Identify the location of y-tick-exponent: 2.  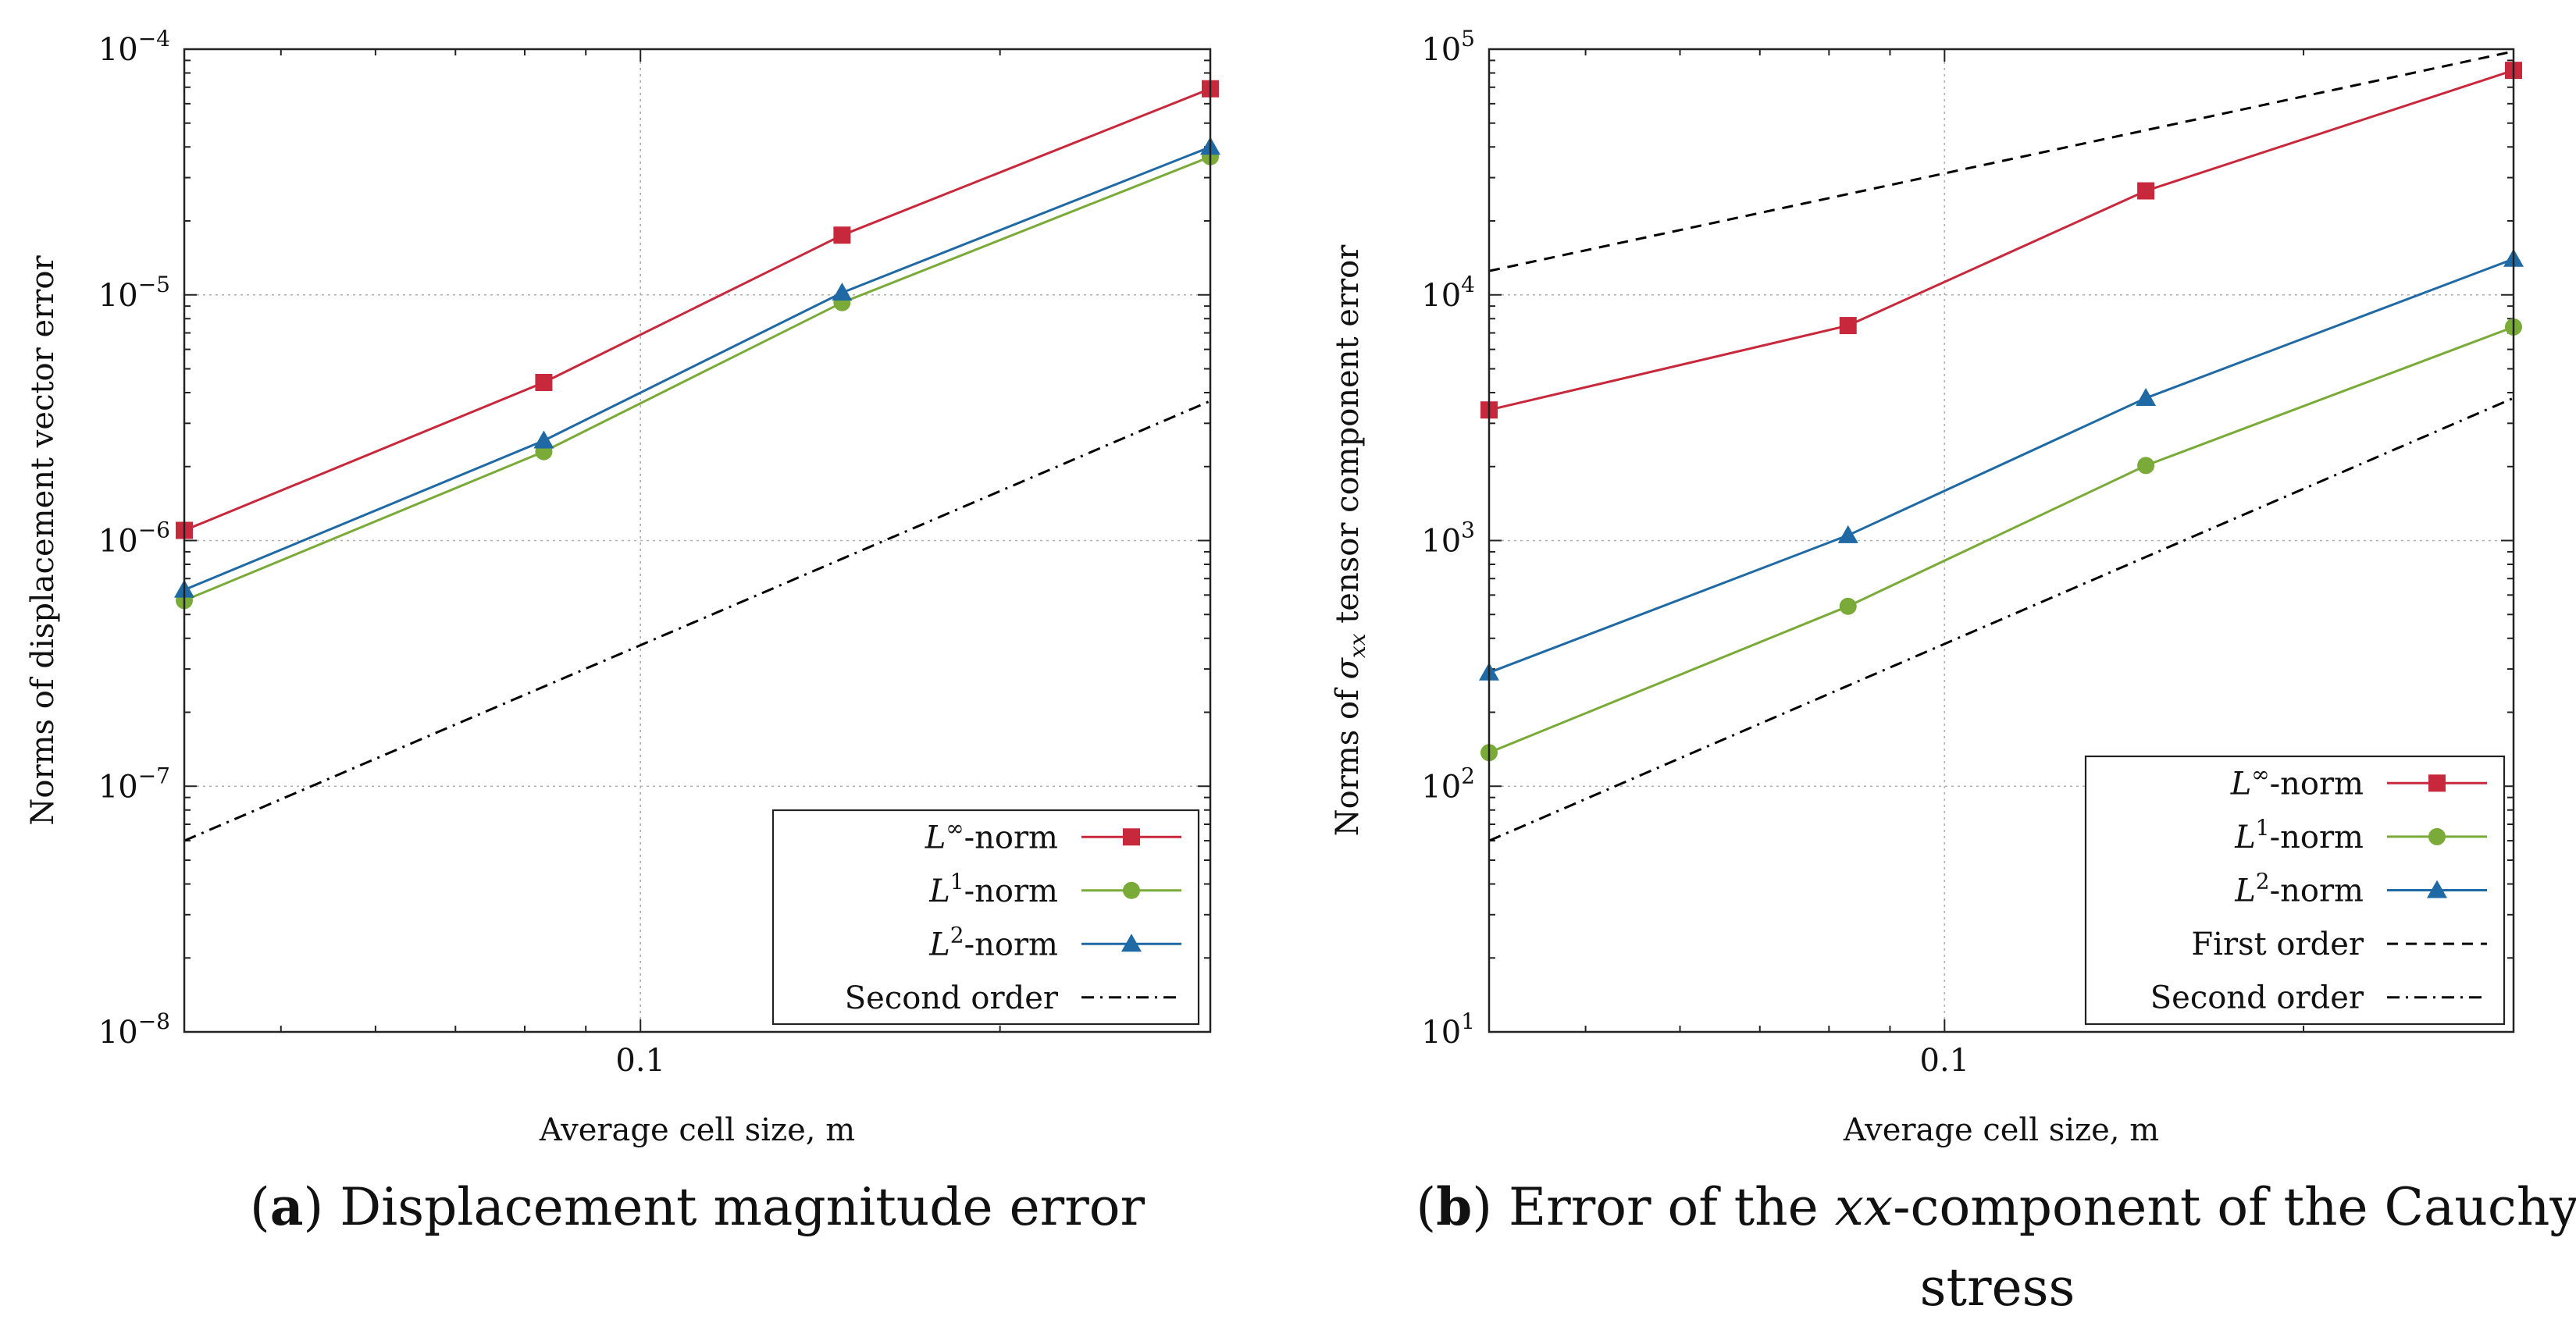
(1468, 775).